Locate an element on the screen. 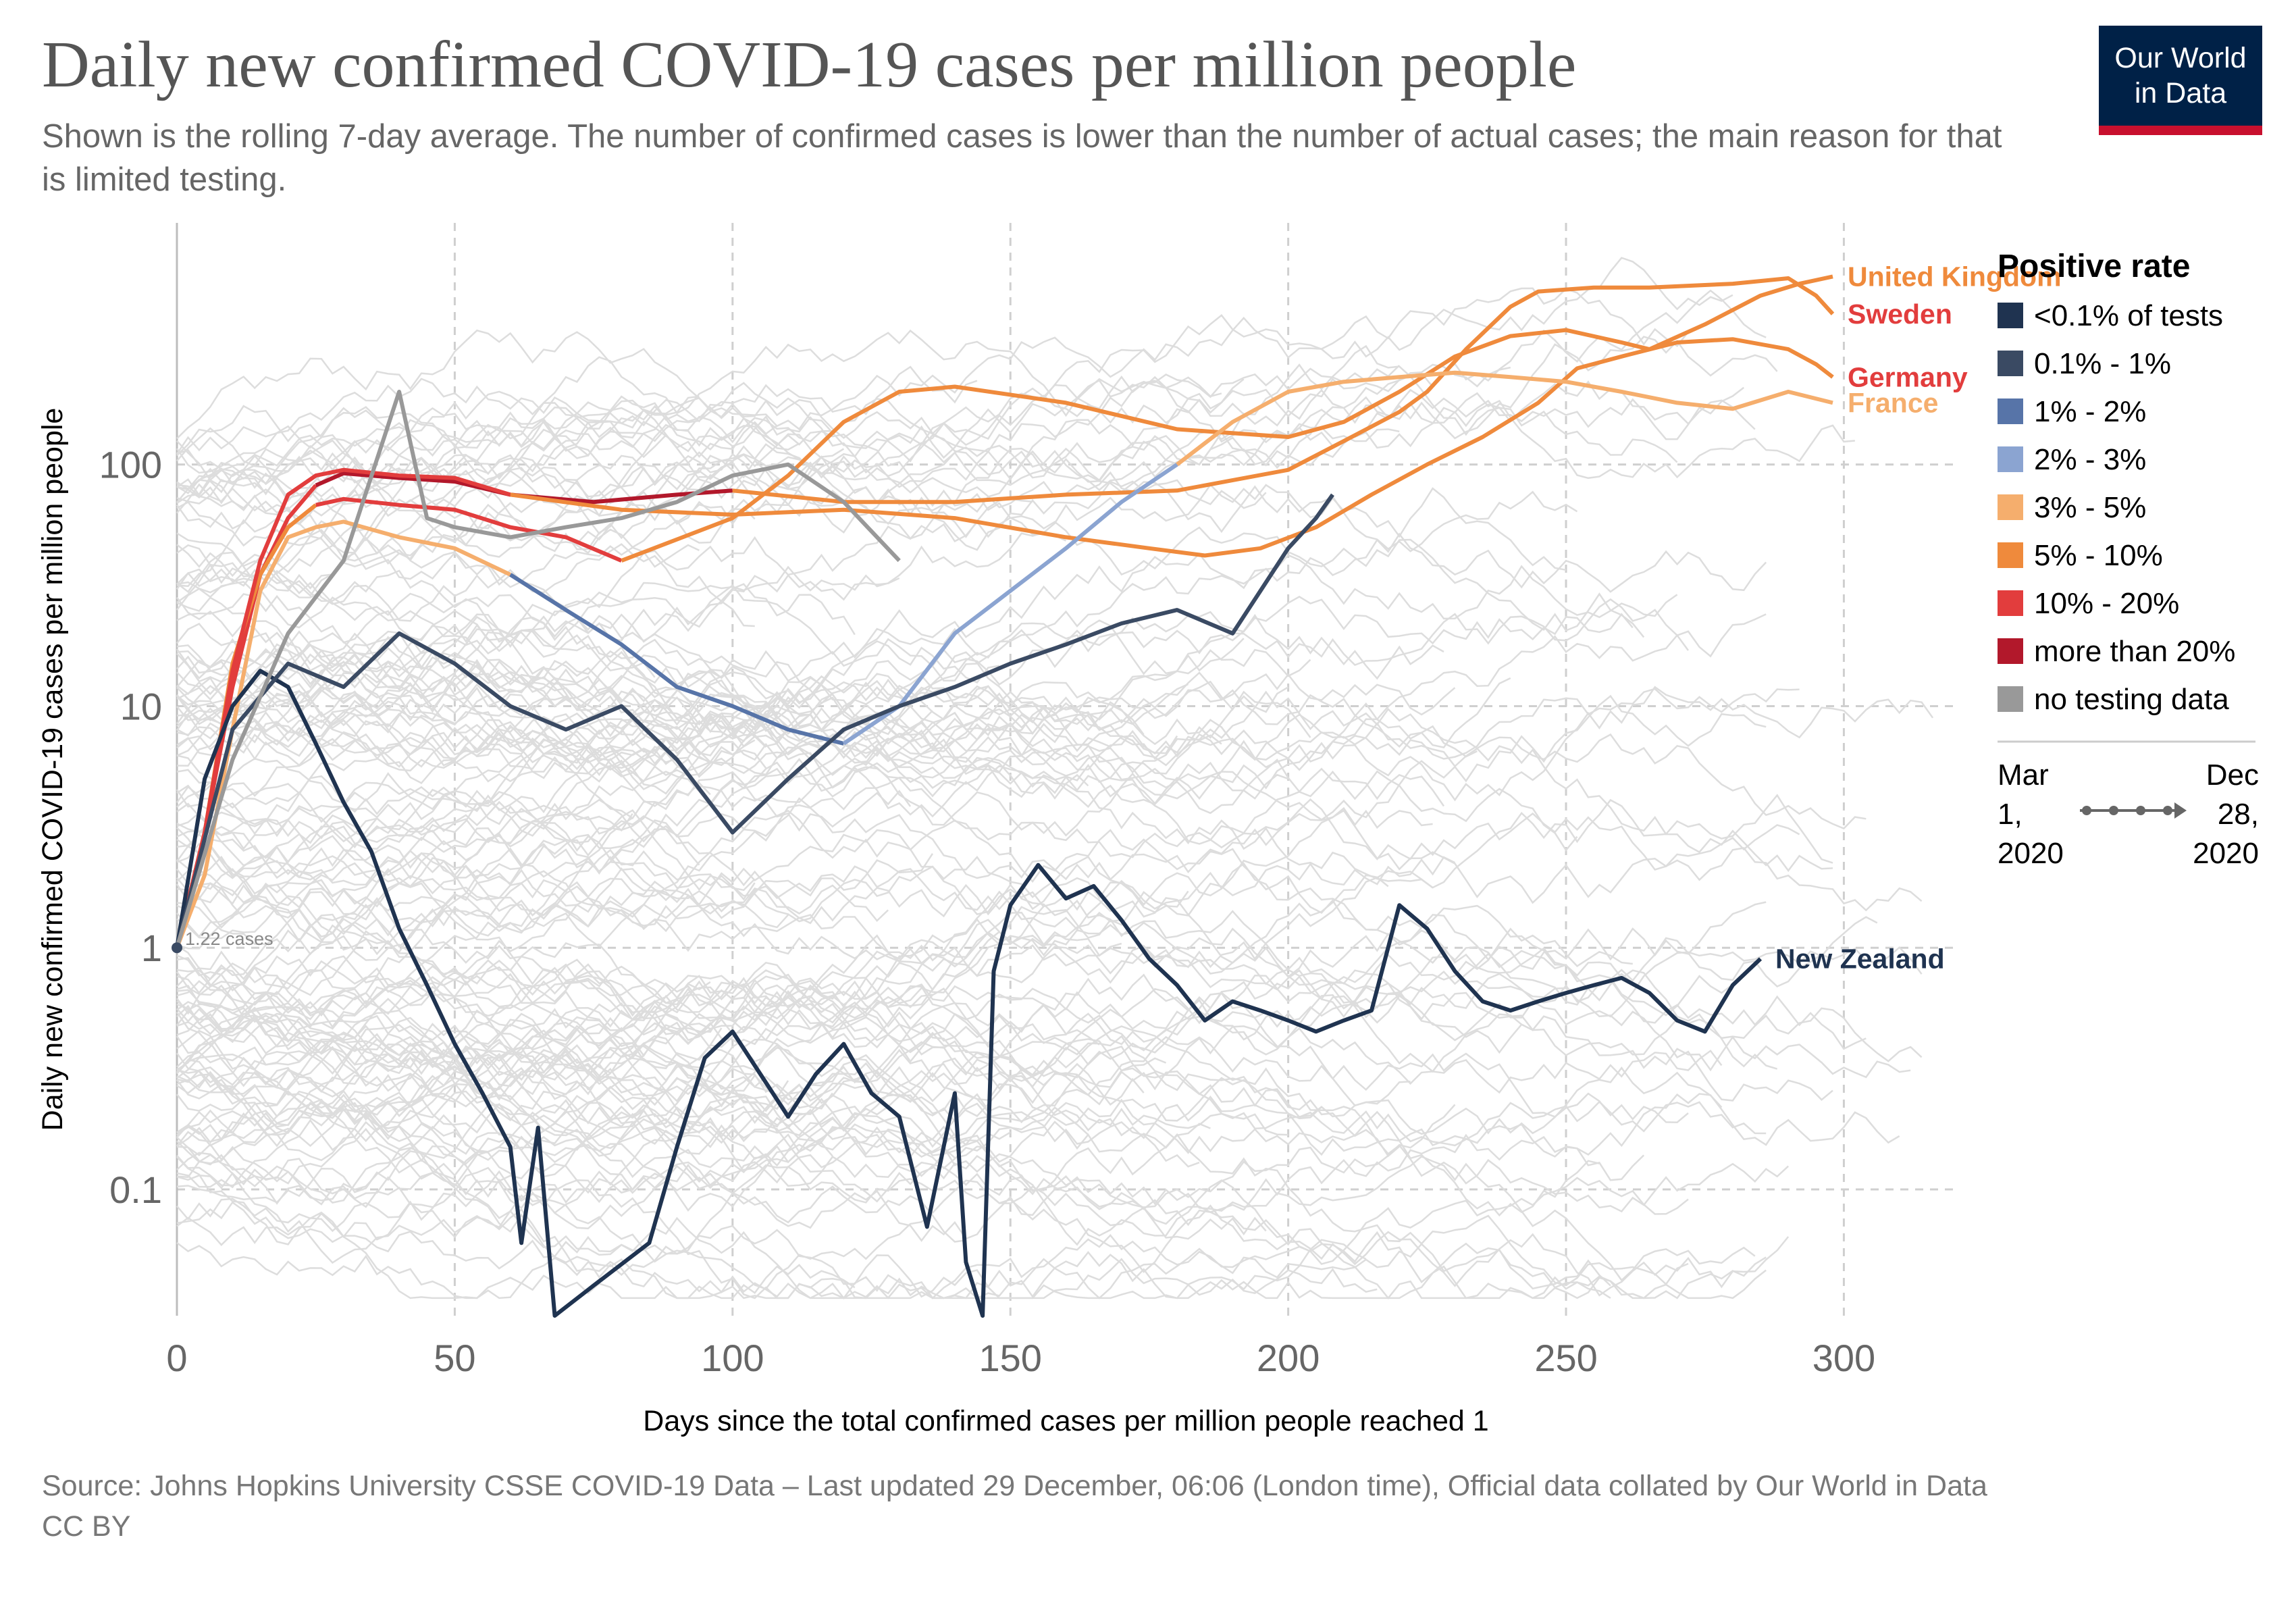  timeline-start-label: 2020 is located at coordinates (2031, 853).